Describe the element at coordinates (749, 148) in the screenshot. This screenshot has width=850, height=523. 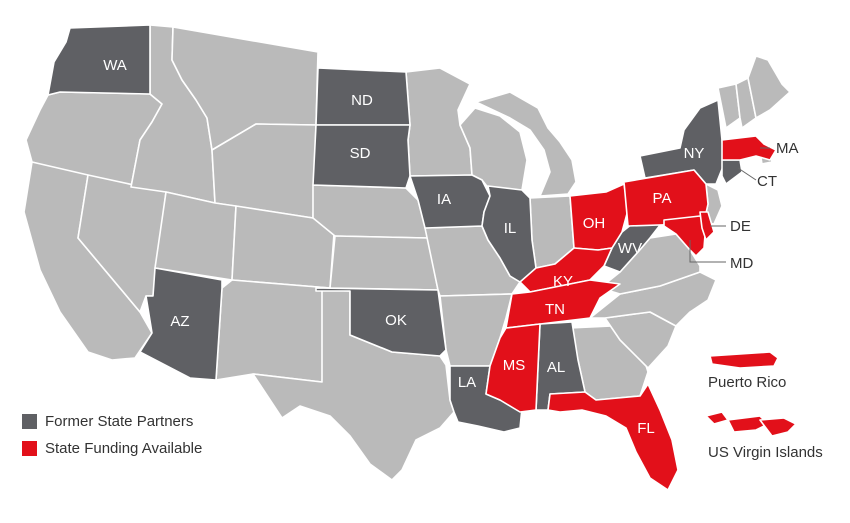
I see `state-ma` at that location.